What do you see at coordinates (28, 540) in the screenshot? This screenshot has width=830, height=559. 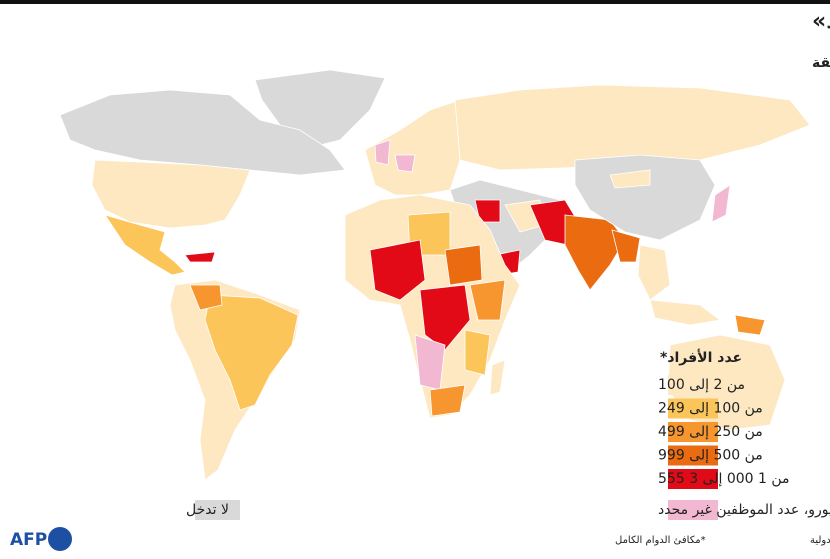 I see `logo-text: AFP` at bounding box center [28, 540].